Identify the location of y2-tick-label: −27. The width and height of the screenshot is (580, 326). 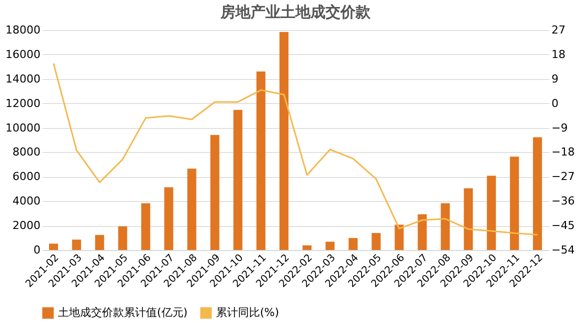
(563, 177).